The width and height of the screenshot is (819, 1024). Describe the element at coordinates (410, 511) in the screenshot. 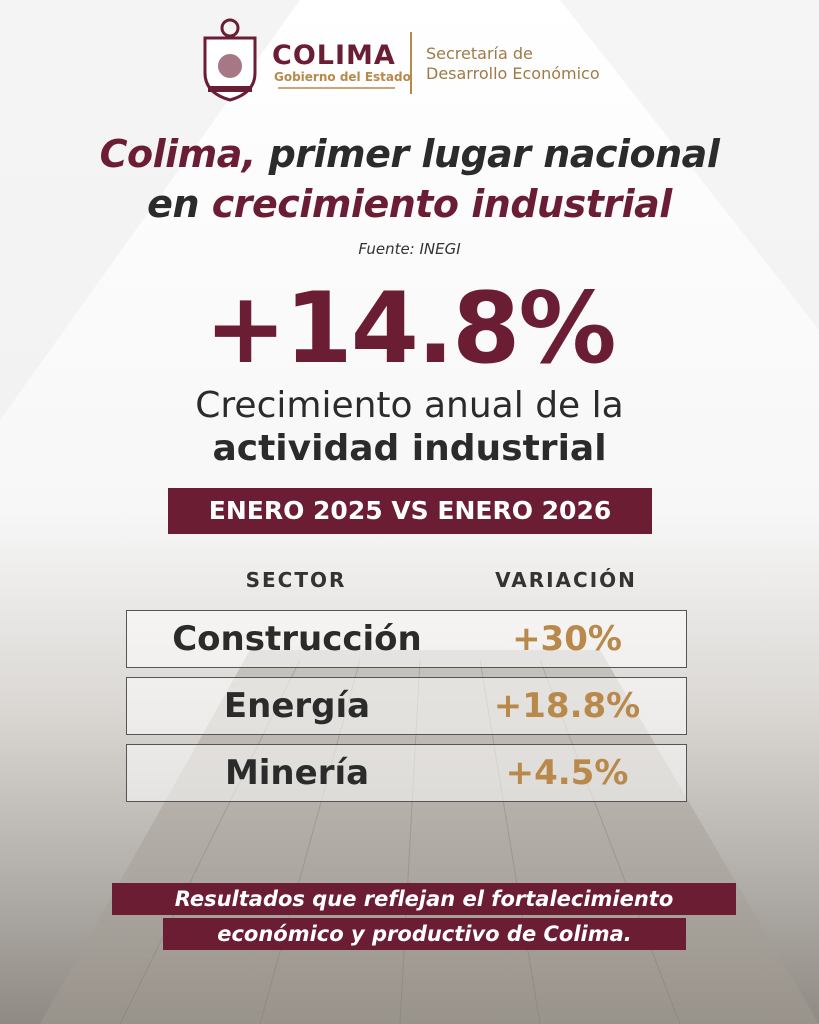

I see `period: ENERO 2025 VS ENERO 2026` at that location.